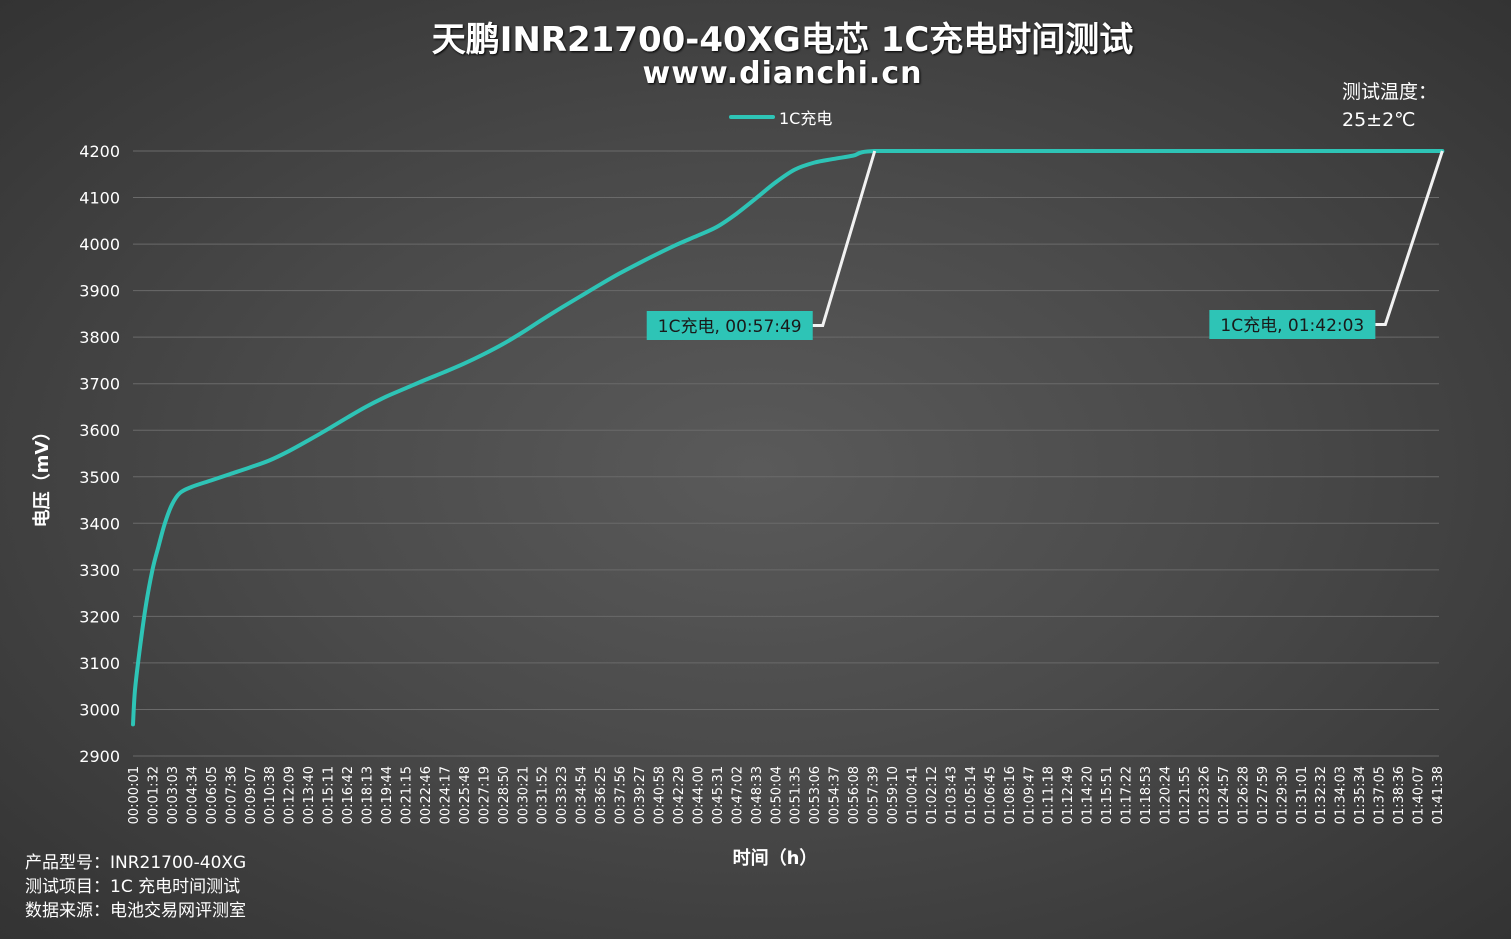 This screenshot has width=1511, height=939. Describe the element at coordinates (99, 709) in the screenshot. I see `y-tick-label: 3000` at that location.